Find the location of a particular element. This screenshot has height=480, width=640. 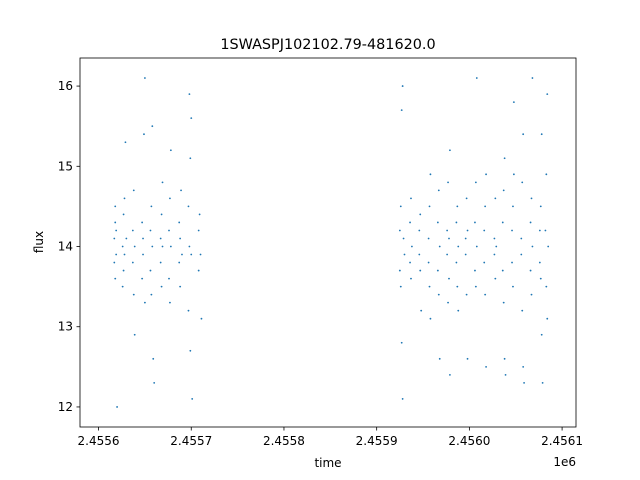

x-tick-label: 2.4557 is located at coordinates (191, 441).